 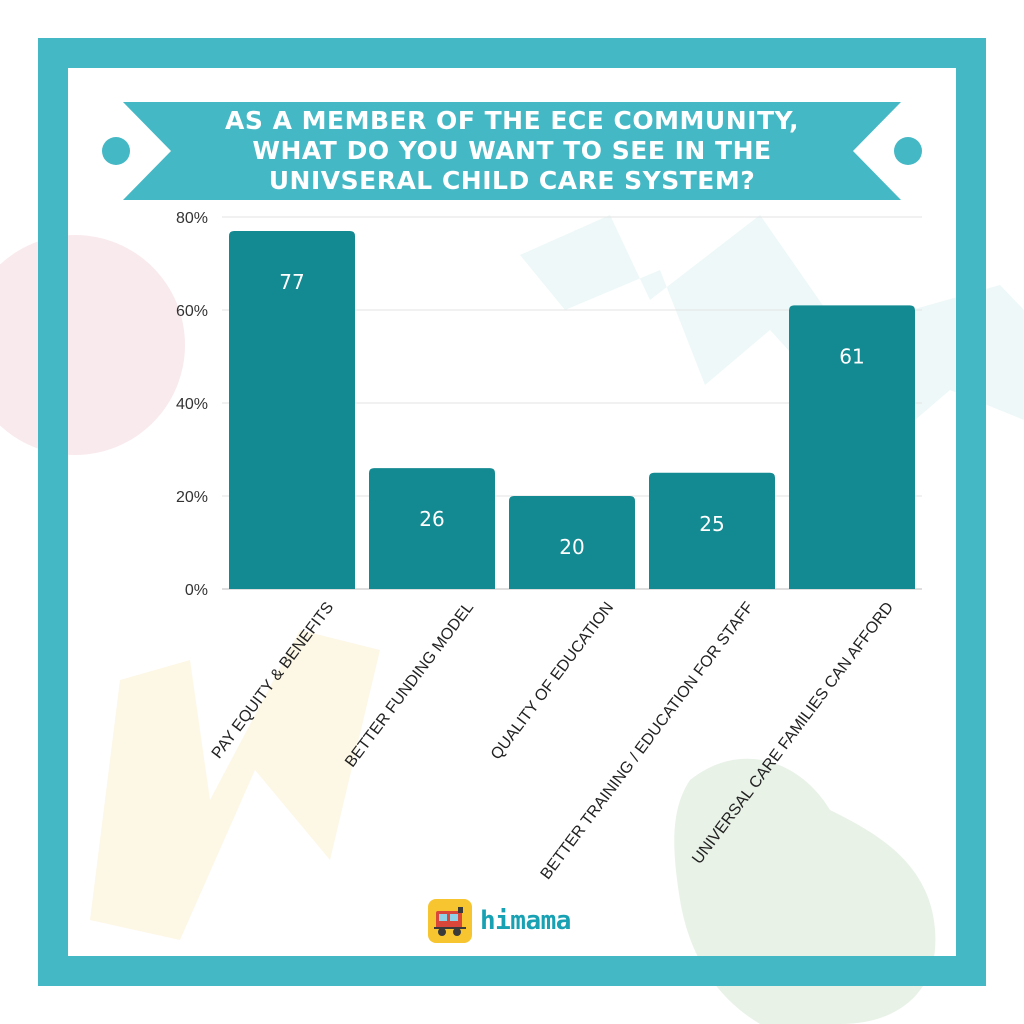 What do you see at coordinates (409, 684) in the screenshot?
I see `category-label: BETTER FUNDING MODEL` at bounding box center [409, 684].